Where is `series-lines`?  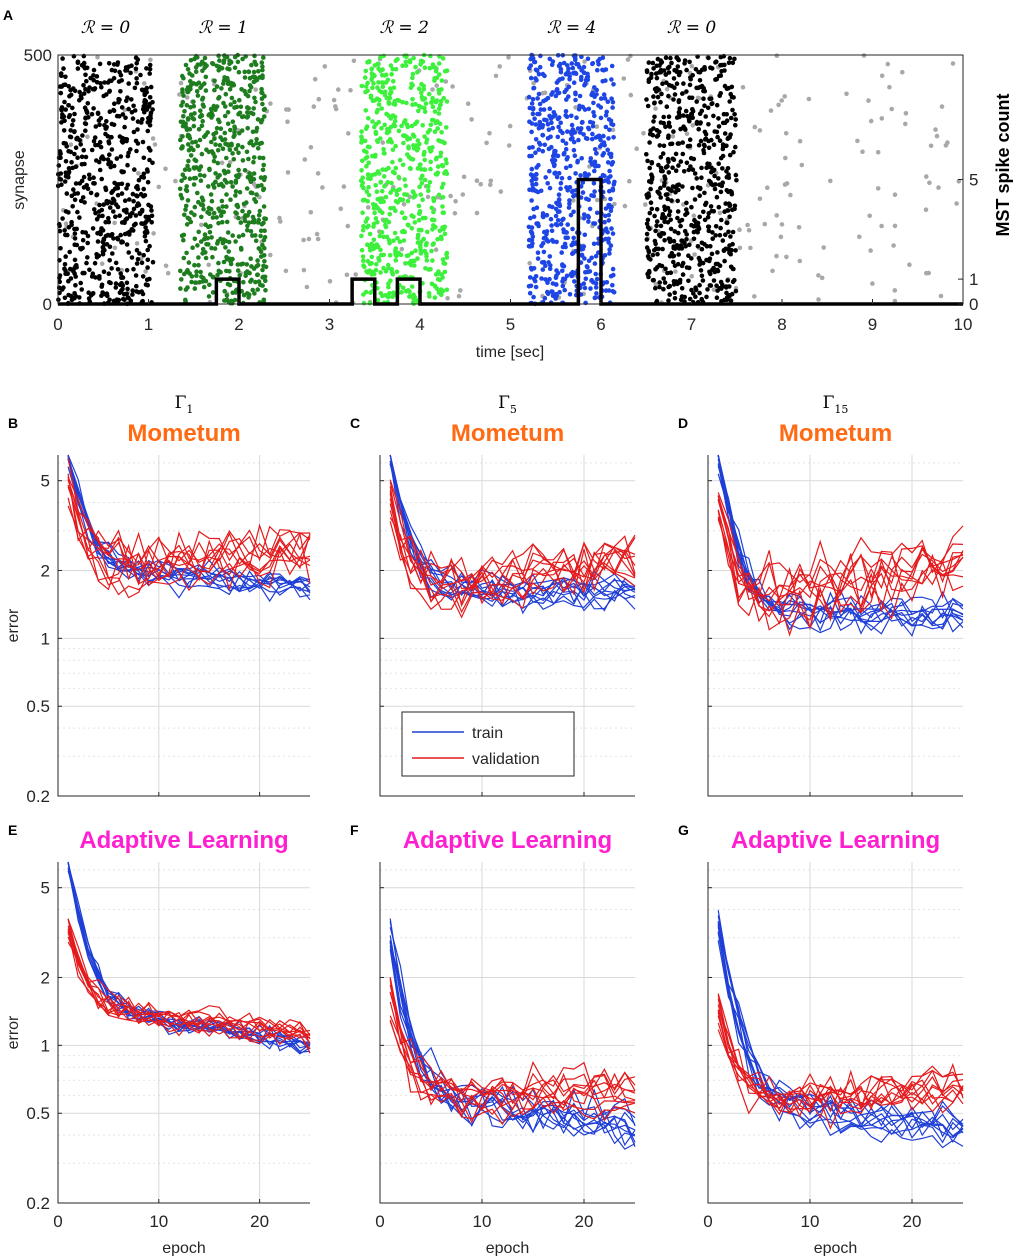 series-lines is located at coordinates (189, 958).